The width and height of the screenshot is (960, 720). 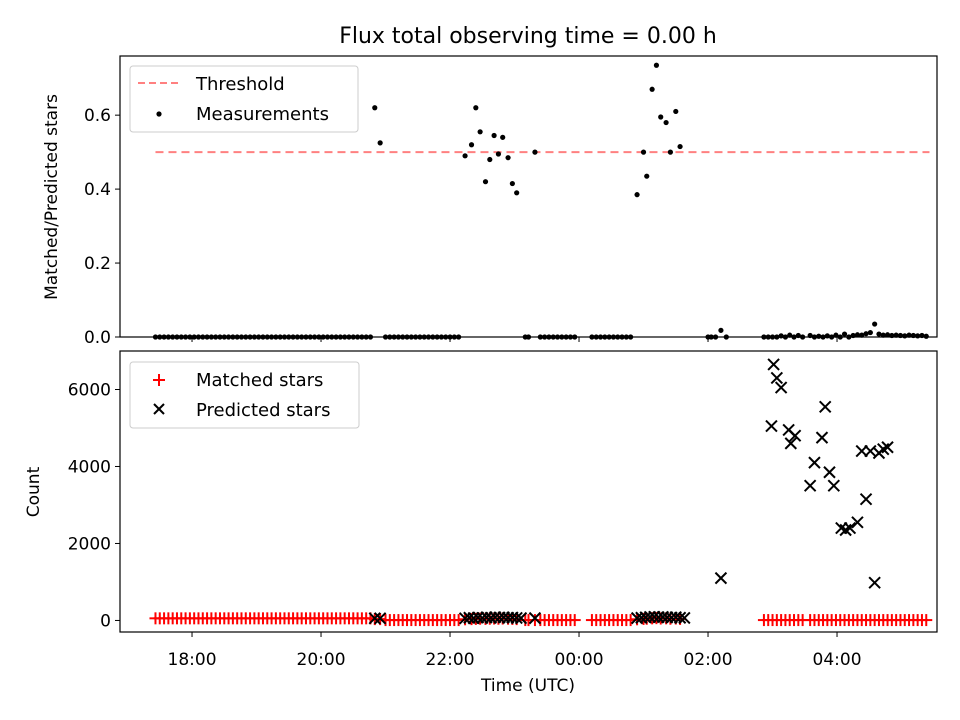 I want to click on count-y-tick-label: 6000, so click(x=89, y=390).